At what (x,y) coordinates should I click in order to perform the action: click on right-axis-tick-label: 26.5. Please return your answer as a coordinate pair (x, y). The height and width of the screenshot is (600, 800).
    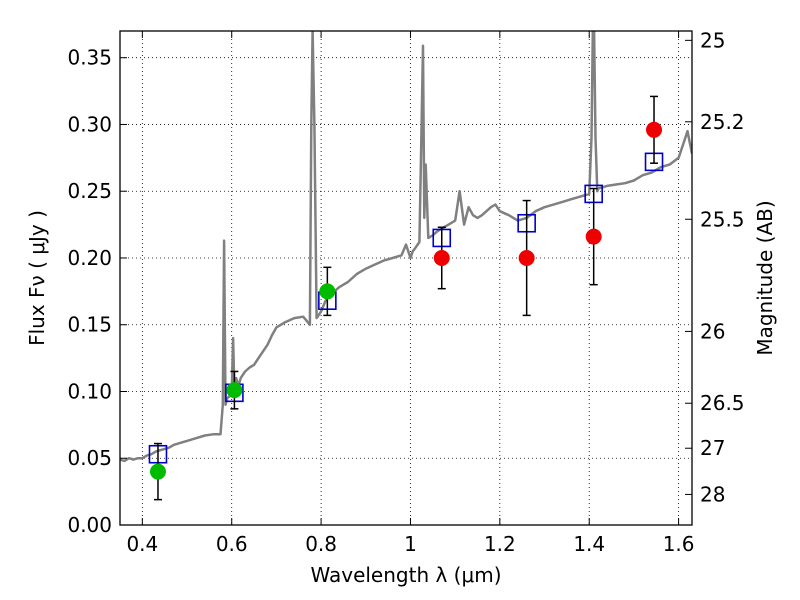
    Looking at the image, I should click on (722, 403).